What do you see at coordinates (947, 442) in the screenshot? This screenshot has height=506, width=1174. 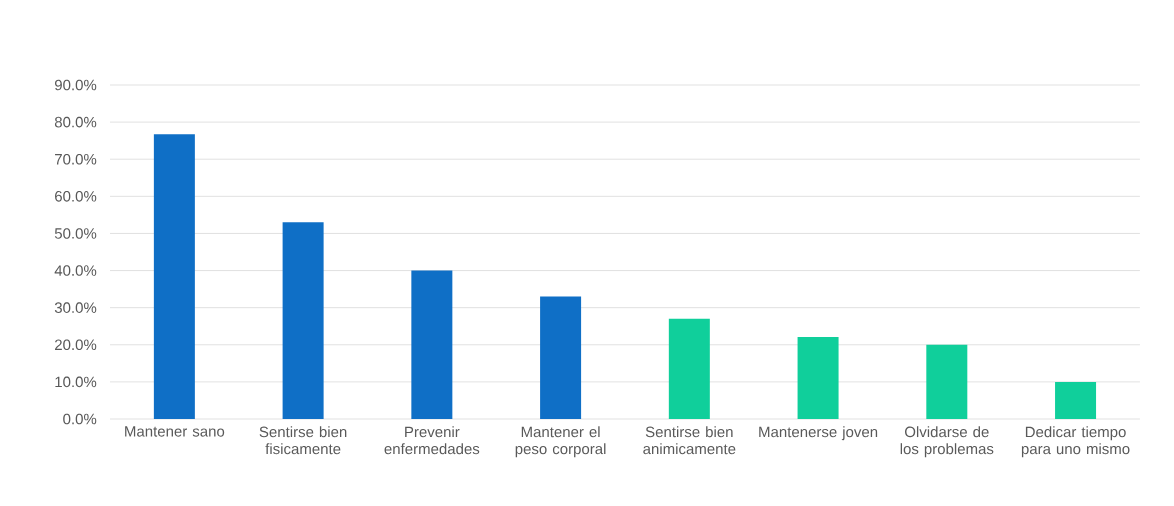 I see `x-tick-label: Olvidarse de los problemas` at bounding box center [947, 442].